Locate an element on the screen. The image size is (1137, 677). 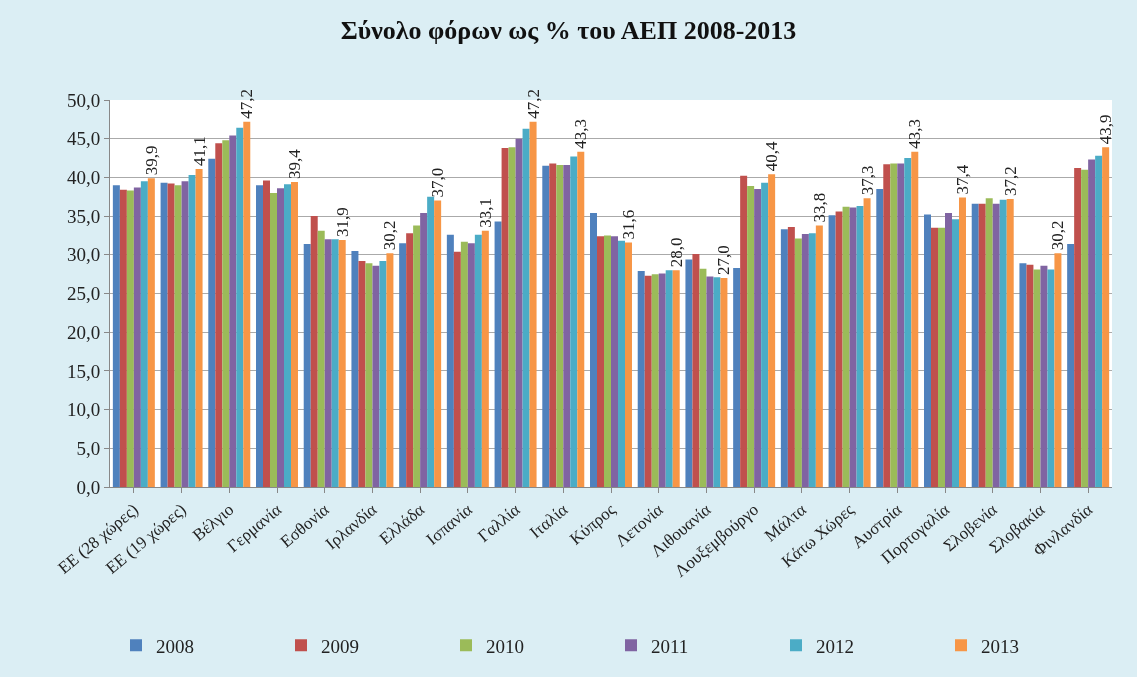
legend-label: 2012 is located at coordinates (835, 646).